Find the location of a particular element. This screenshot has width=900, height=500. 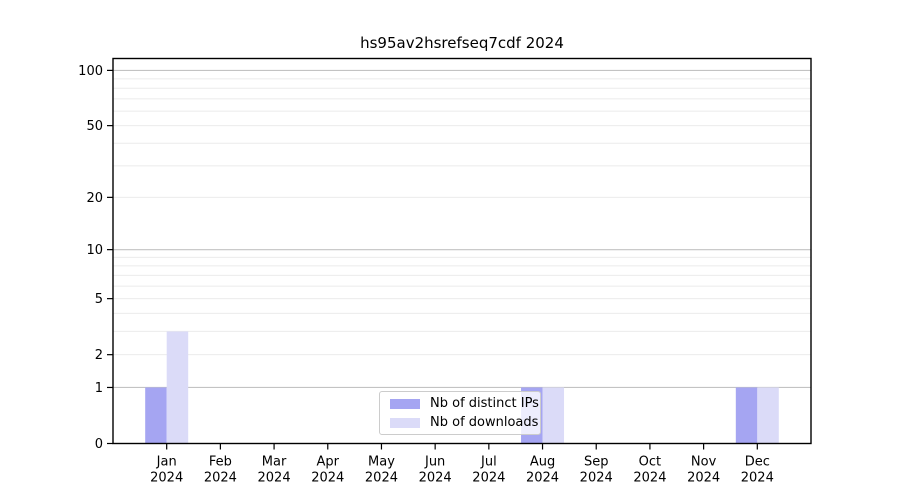

x-tick-year-jan: 2024 is located at coordinates (166, 478).